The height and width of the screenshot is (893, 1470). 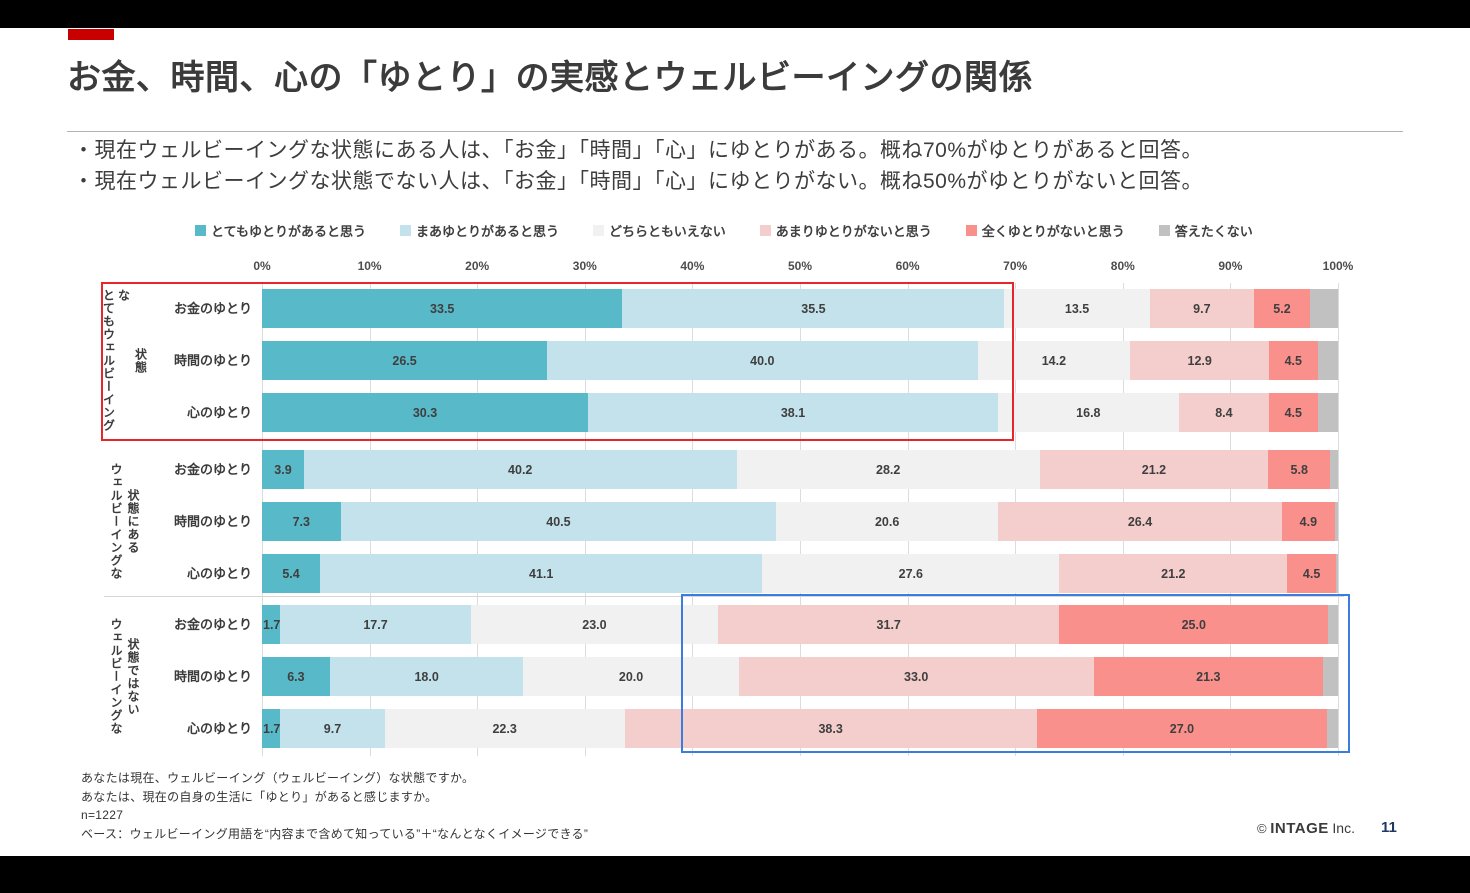 I want to click on bar-value-label: 3.9, so click(x=283, y=469).